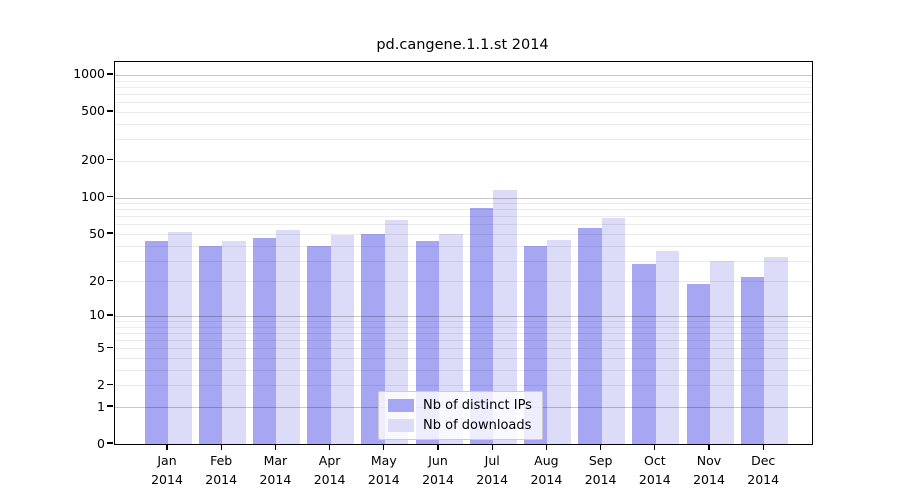  What do you see at coordinates (275, 470) in the screenshot?
I see `x-tick-label-mar: Mar 2014` at bounding box center [275, 470].